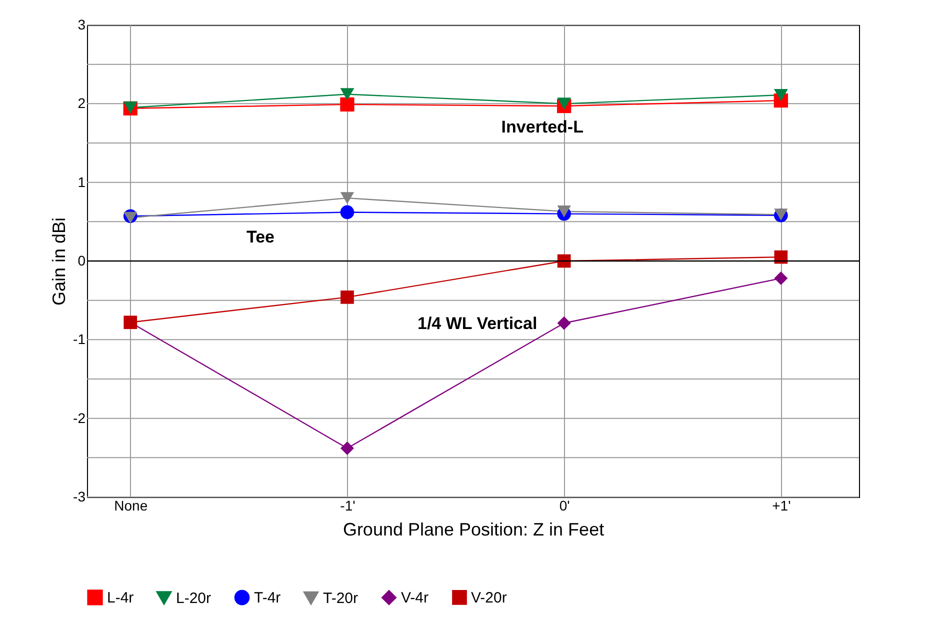 Image resolution: width=940 pixels, height=620 pixels. I want to click on y-tick-label: -3, so click(79, 496).